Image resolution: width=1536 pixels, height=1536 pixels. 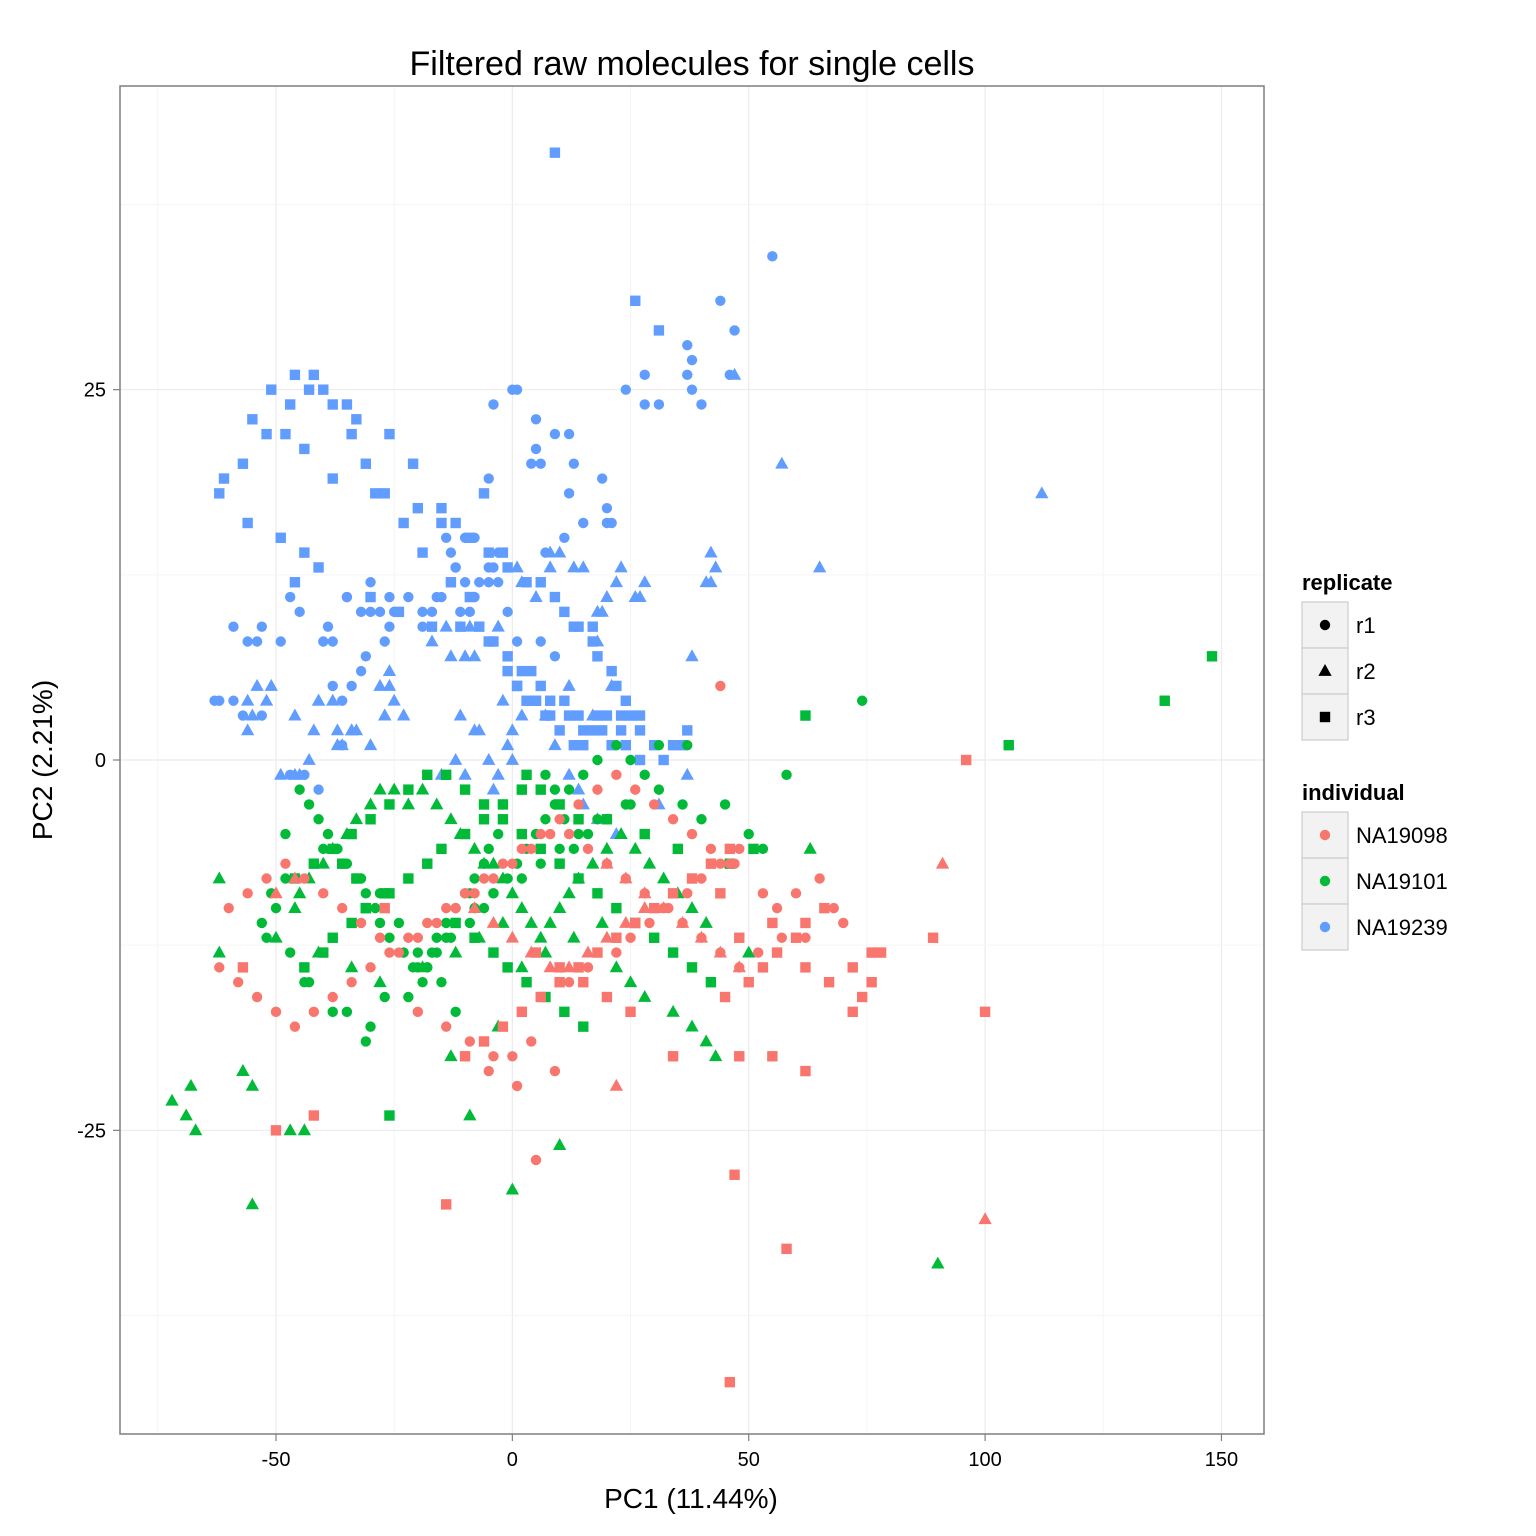 I want to click on legend-key-triangle, so click(x=1325, y=670).